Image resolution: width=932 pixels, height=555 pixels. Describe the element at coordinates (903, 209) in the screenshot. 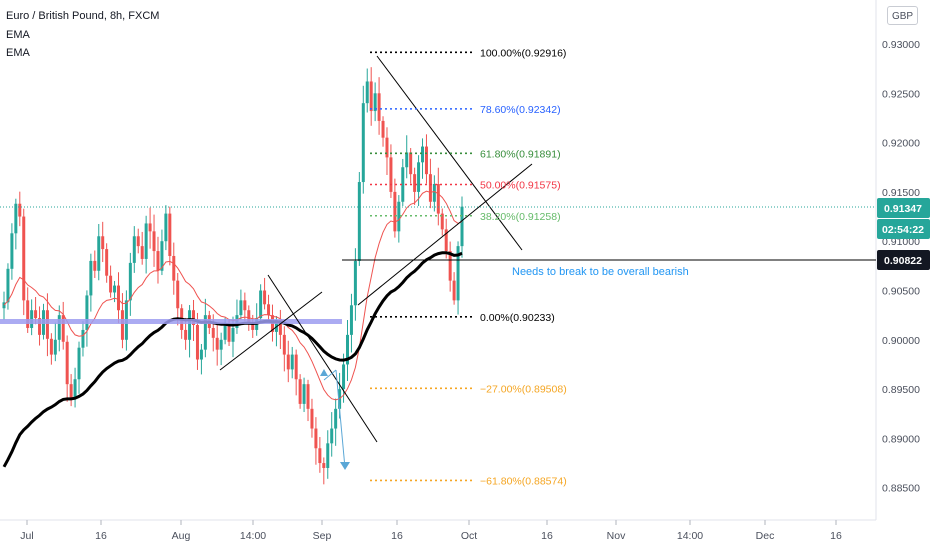

I see `last-price-badge: 0.91347` at that location.